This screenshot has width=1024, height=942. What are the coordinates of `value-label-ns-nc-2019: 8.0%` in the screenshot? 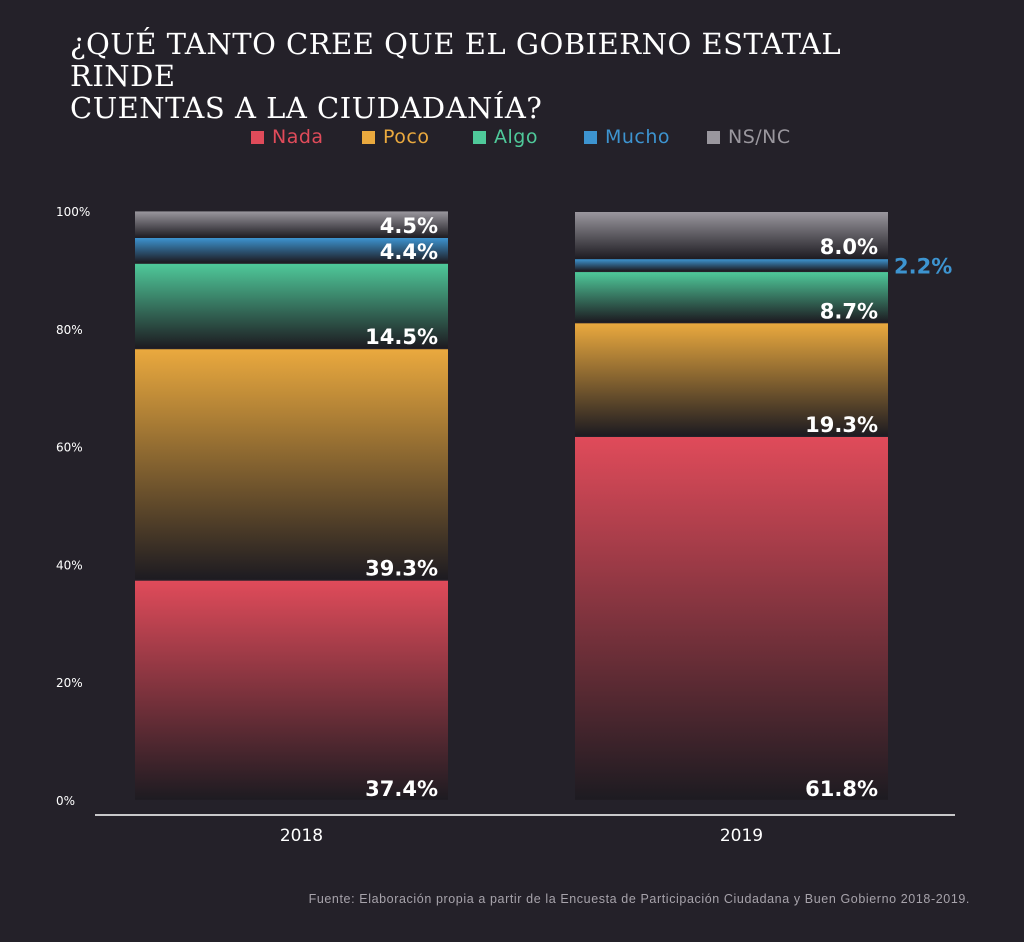 It's located at (849, 247).